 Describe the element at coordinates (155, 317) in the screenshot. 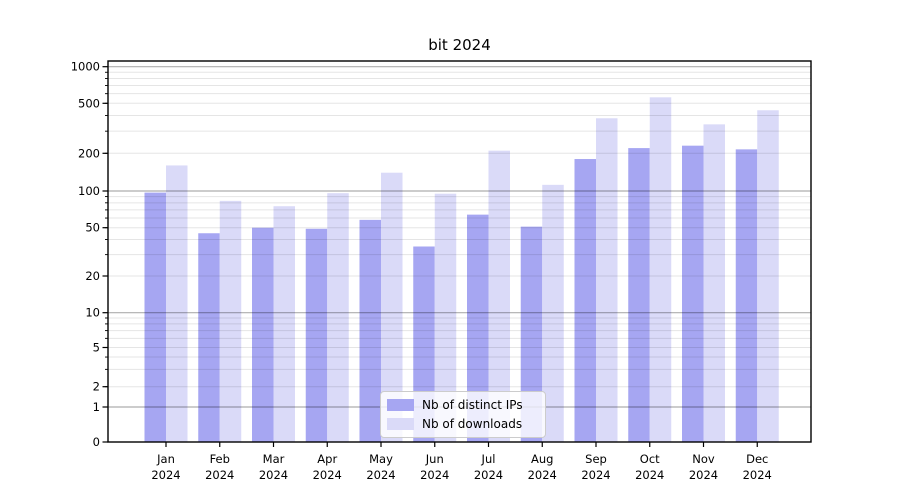

I see `bar-nb-of-distinct-ips-jan` at that location.